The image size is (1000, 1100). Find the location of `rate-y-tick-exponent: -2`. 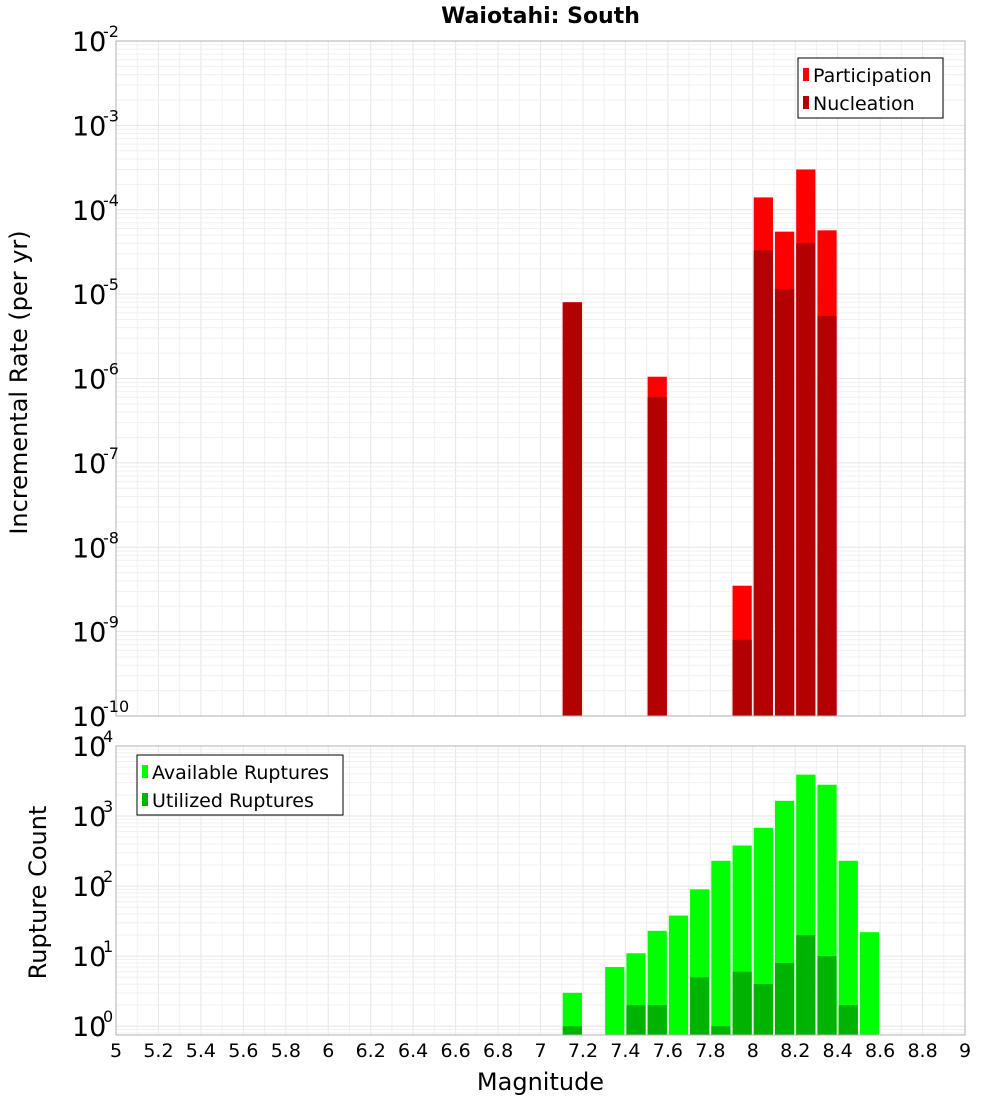

rate-y-tick-exponent: -2 is located at coordinates (111, 31).